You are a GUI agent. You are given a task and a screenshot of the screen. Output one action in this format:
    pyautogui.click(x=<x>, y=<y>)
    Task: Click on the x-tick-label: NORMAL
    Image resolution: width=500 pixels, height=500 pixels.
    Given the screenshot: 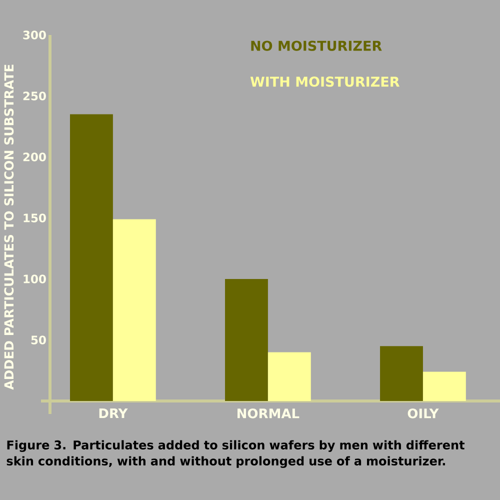 What is the action you would take?
    pyautogui.click(x=269, y=413)
    